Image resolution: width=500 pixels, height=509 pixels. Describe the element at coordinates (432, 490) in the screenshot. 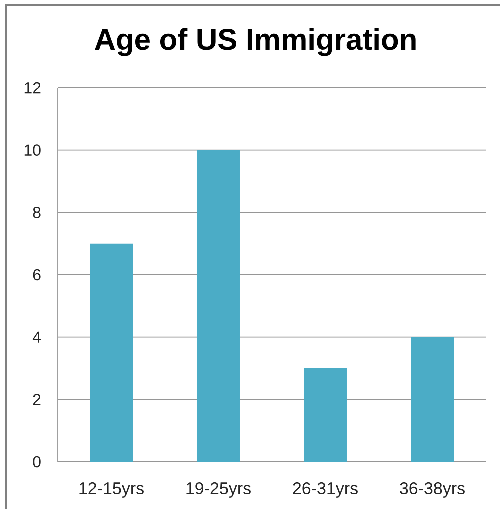

I see `x-tick-label: 36-38yrs` at that location.